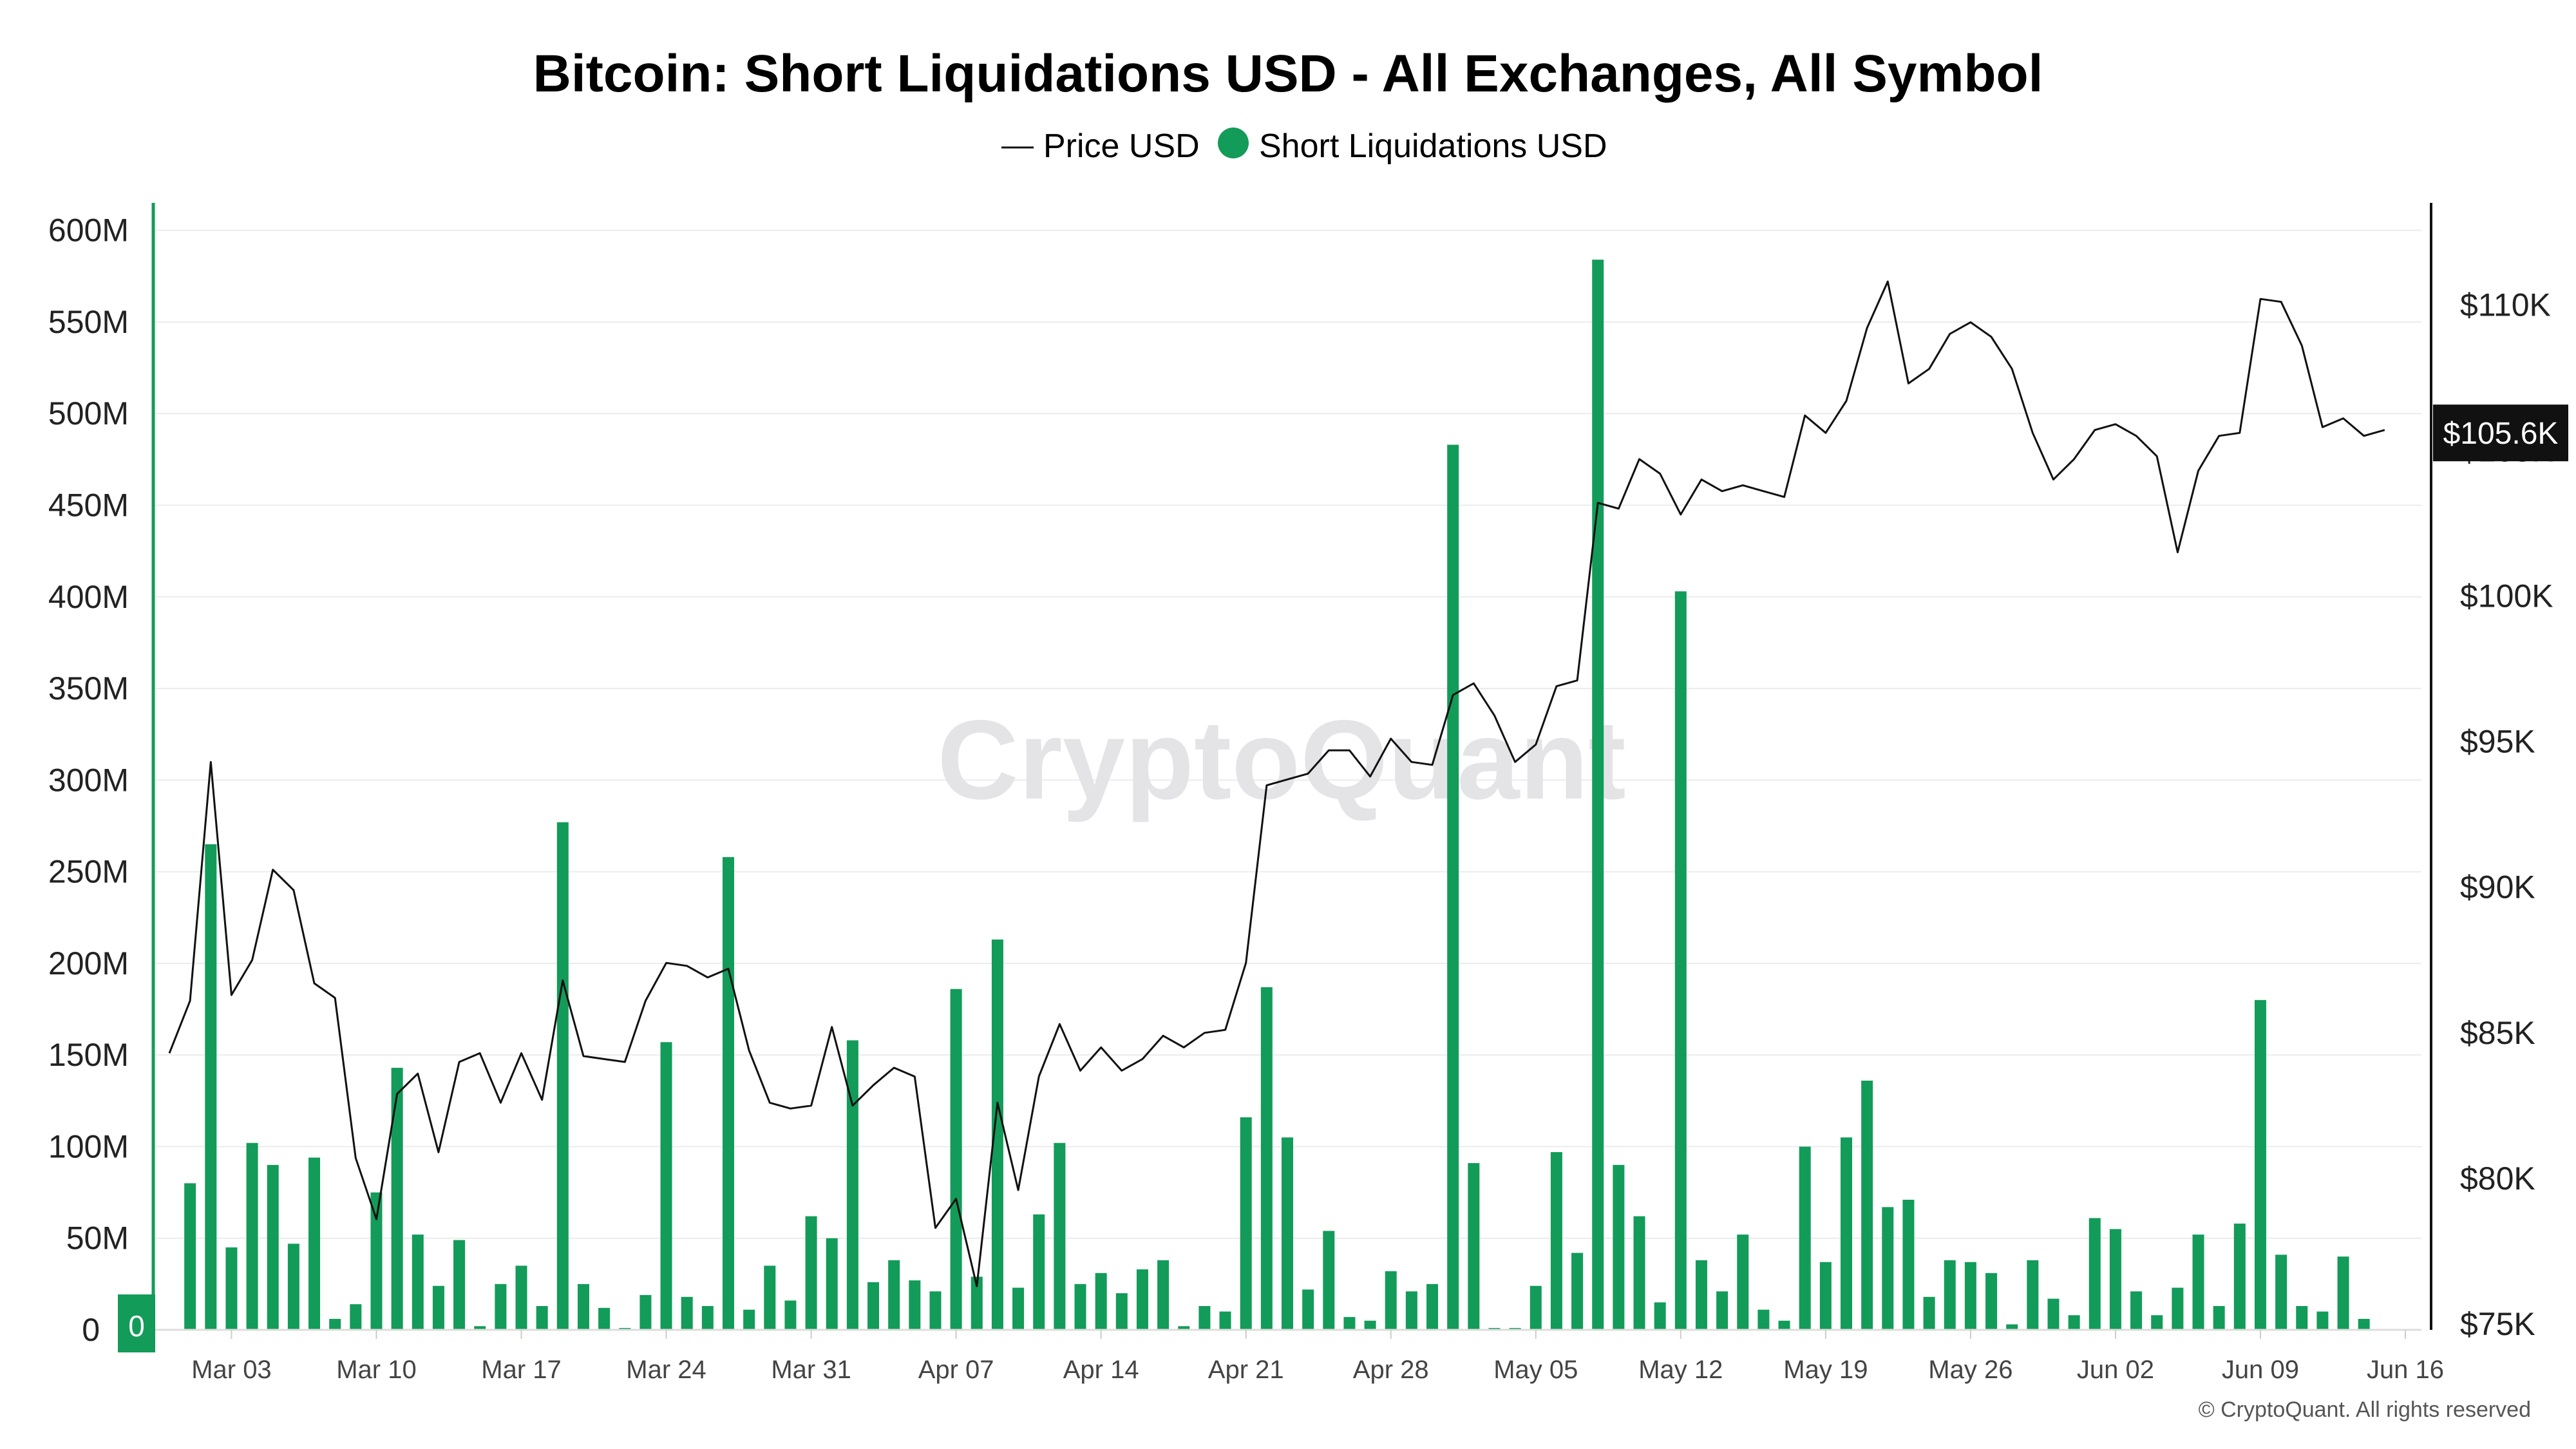 Image resolution: width=2576 pixels, height=1449 pixels. Describe the element at coordinates (232, 1370) in the screenshot. I see `x-tick-label: Mar 03` at that location.